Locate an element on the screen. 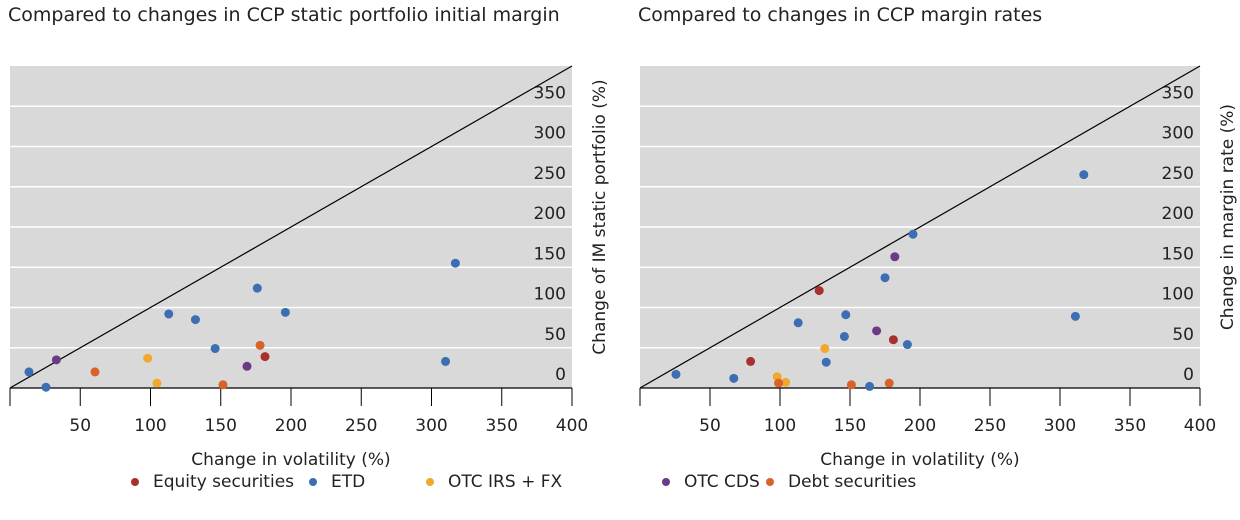 The image size is (1240, 520). legend-label: Debt securities is located at coordinates (852, 482).